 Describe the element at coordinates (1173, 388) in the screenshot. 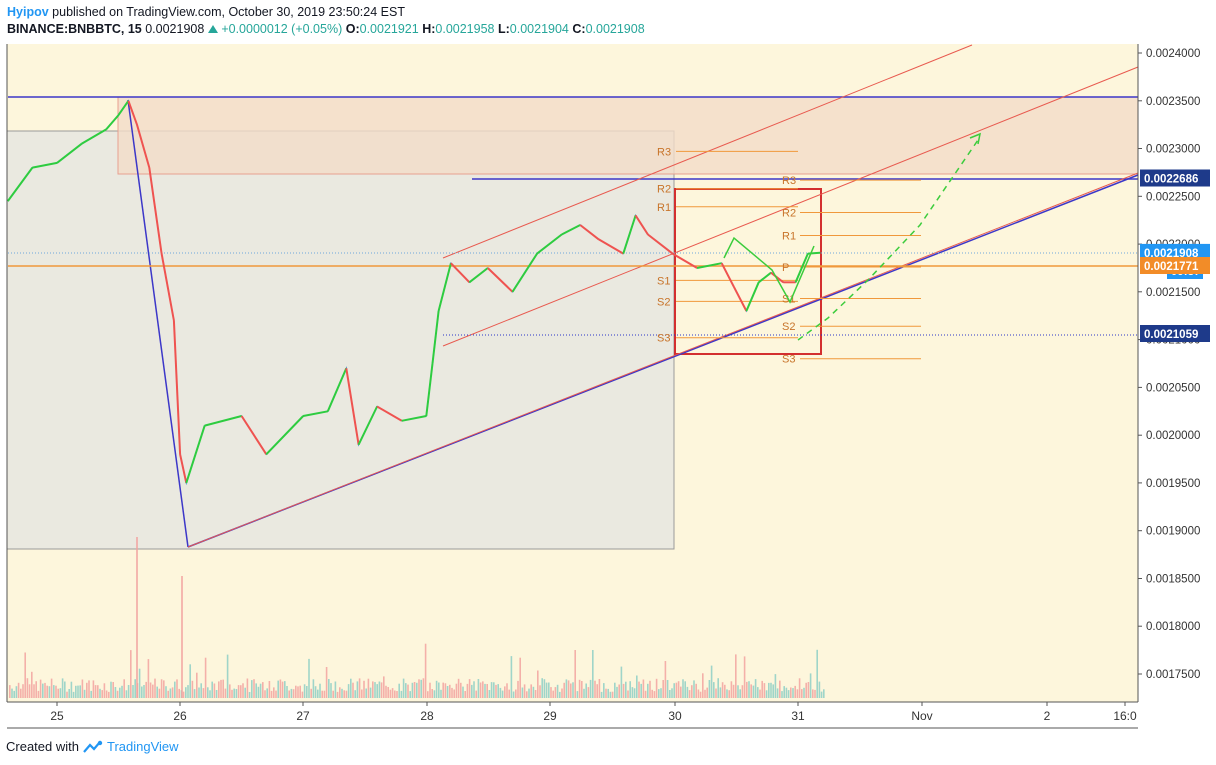

I see `price-tick-label: 0.0020500` at that location.